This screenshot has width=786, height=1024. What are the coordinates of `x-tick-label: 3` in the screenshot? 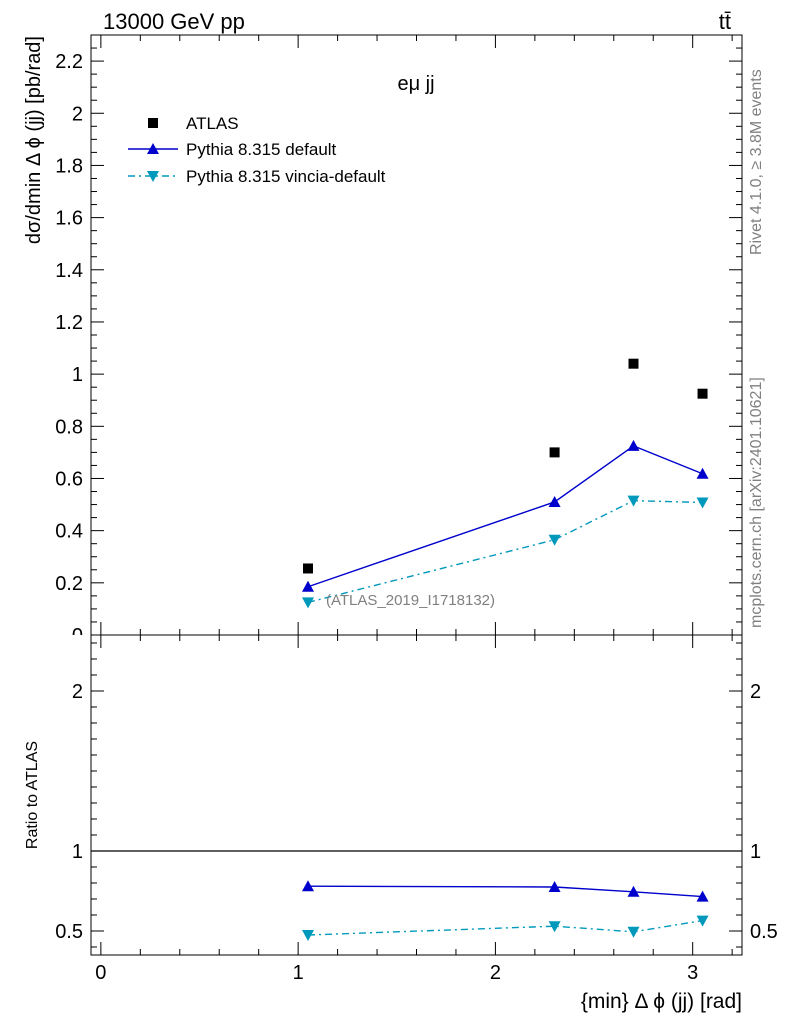 It's located at (692, 973).